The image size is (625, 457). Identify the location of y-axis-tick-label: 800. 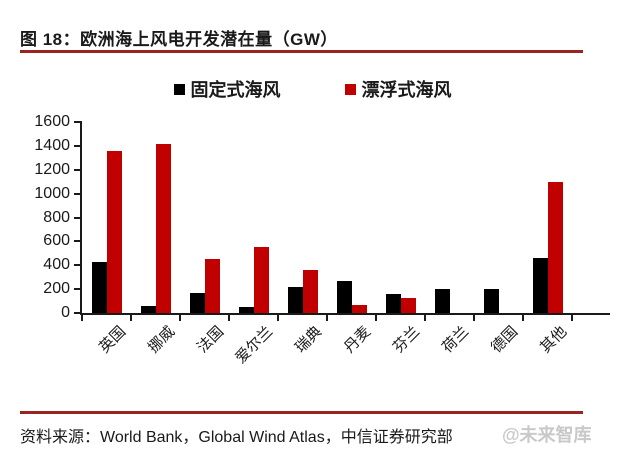
(56, 217).